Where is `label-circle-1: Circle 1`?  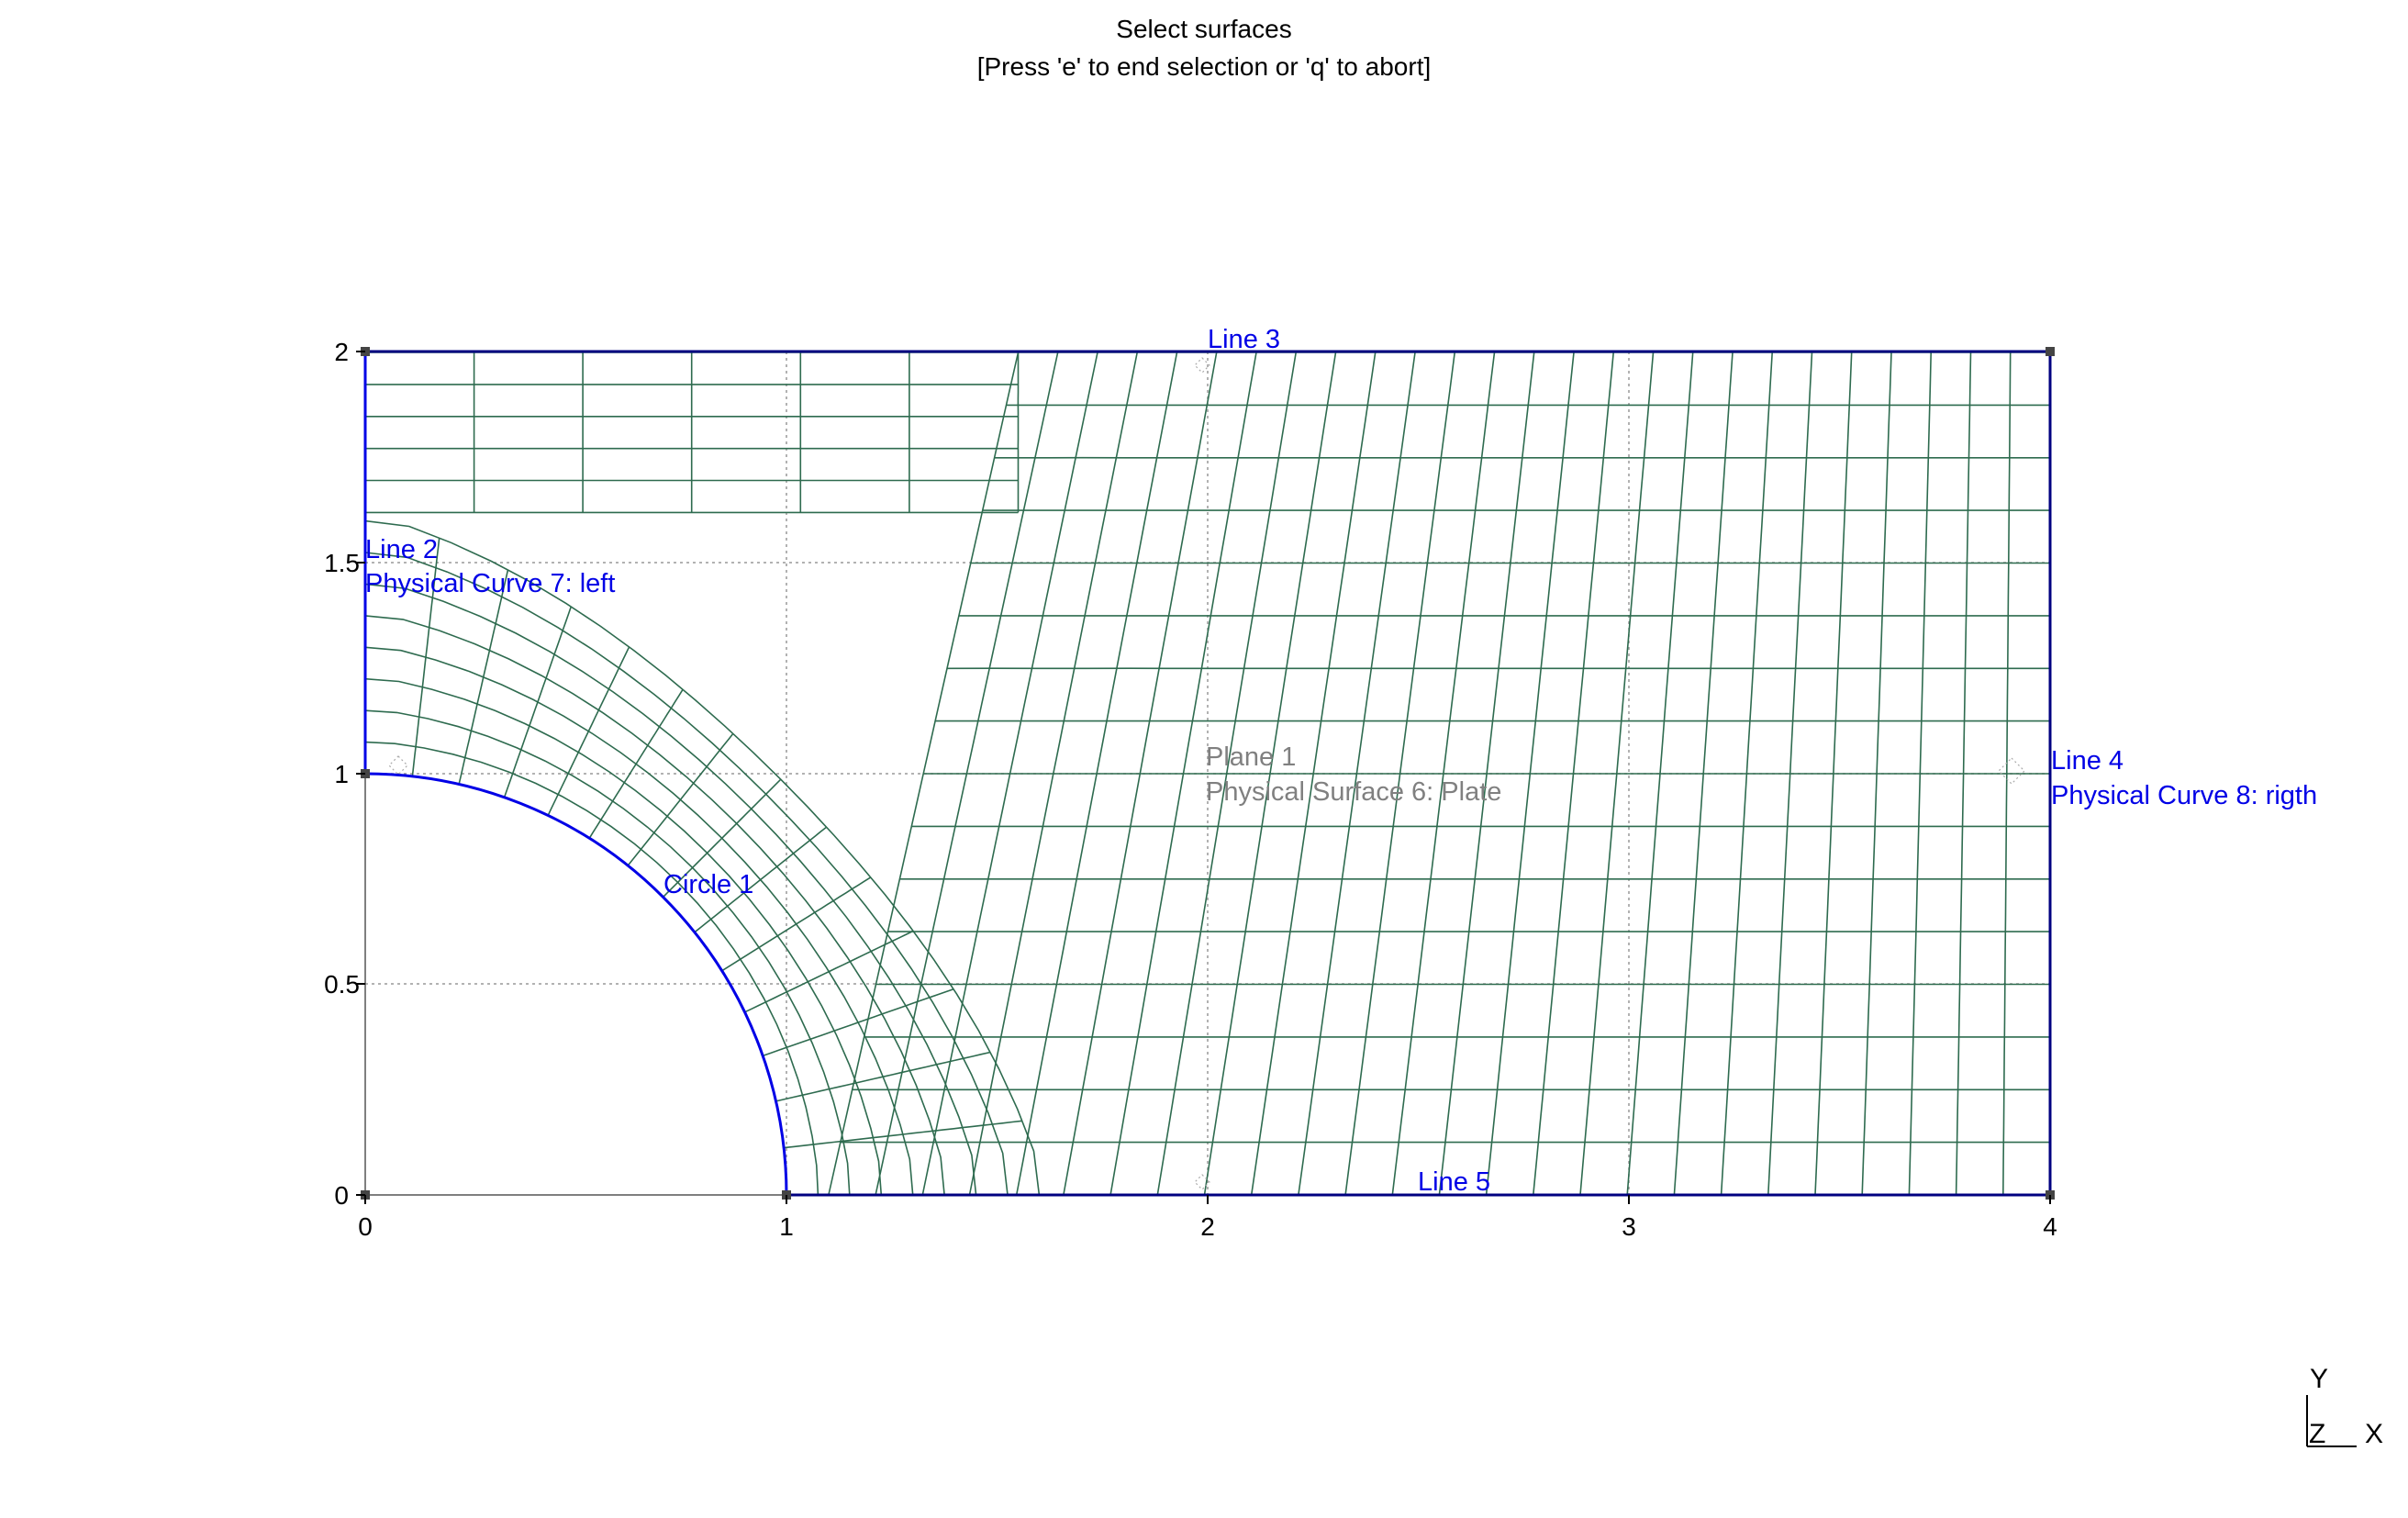 label-circle-1: Circle 1 is located at coordinates (708, 885).